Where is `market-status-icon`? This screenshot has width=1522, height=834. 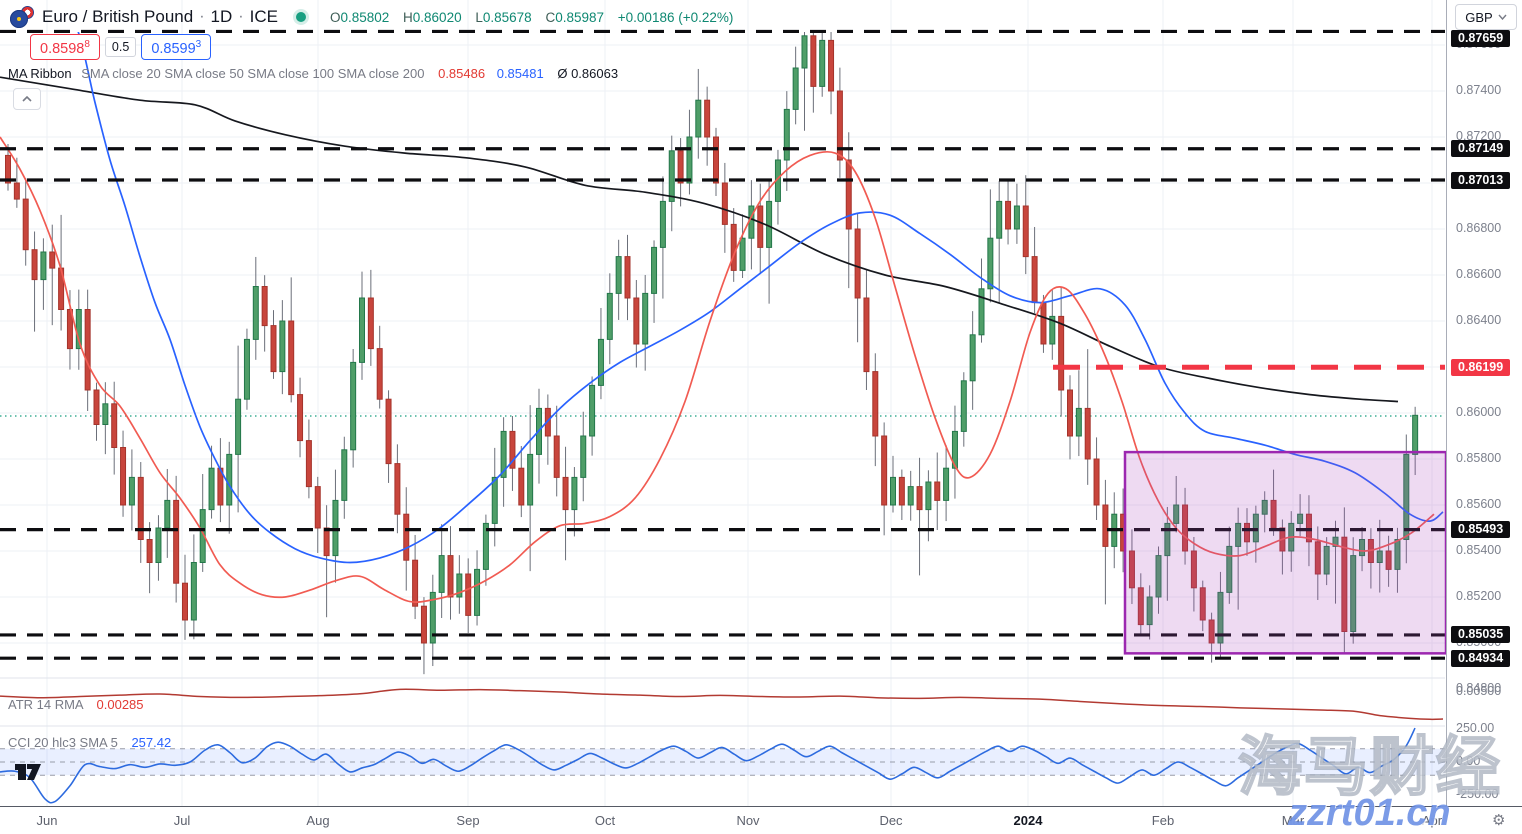 market-status-icon is located at coordinates (300, 17).